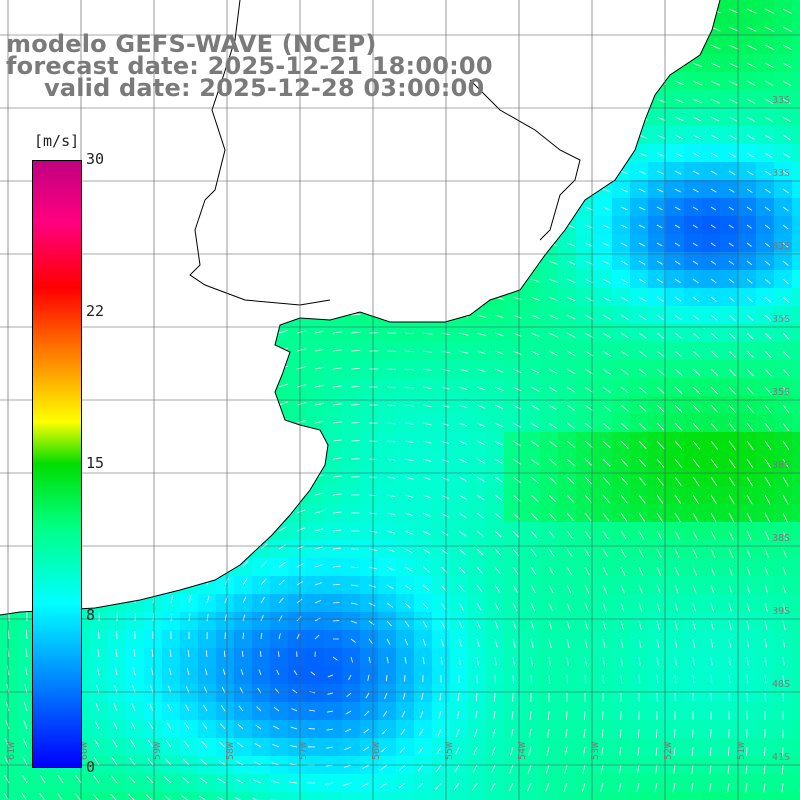 The image size is (800, 800). Describe the element at coordinates (781, 611) in the screenshot. I see `latitude-label: 39S` at that location.